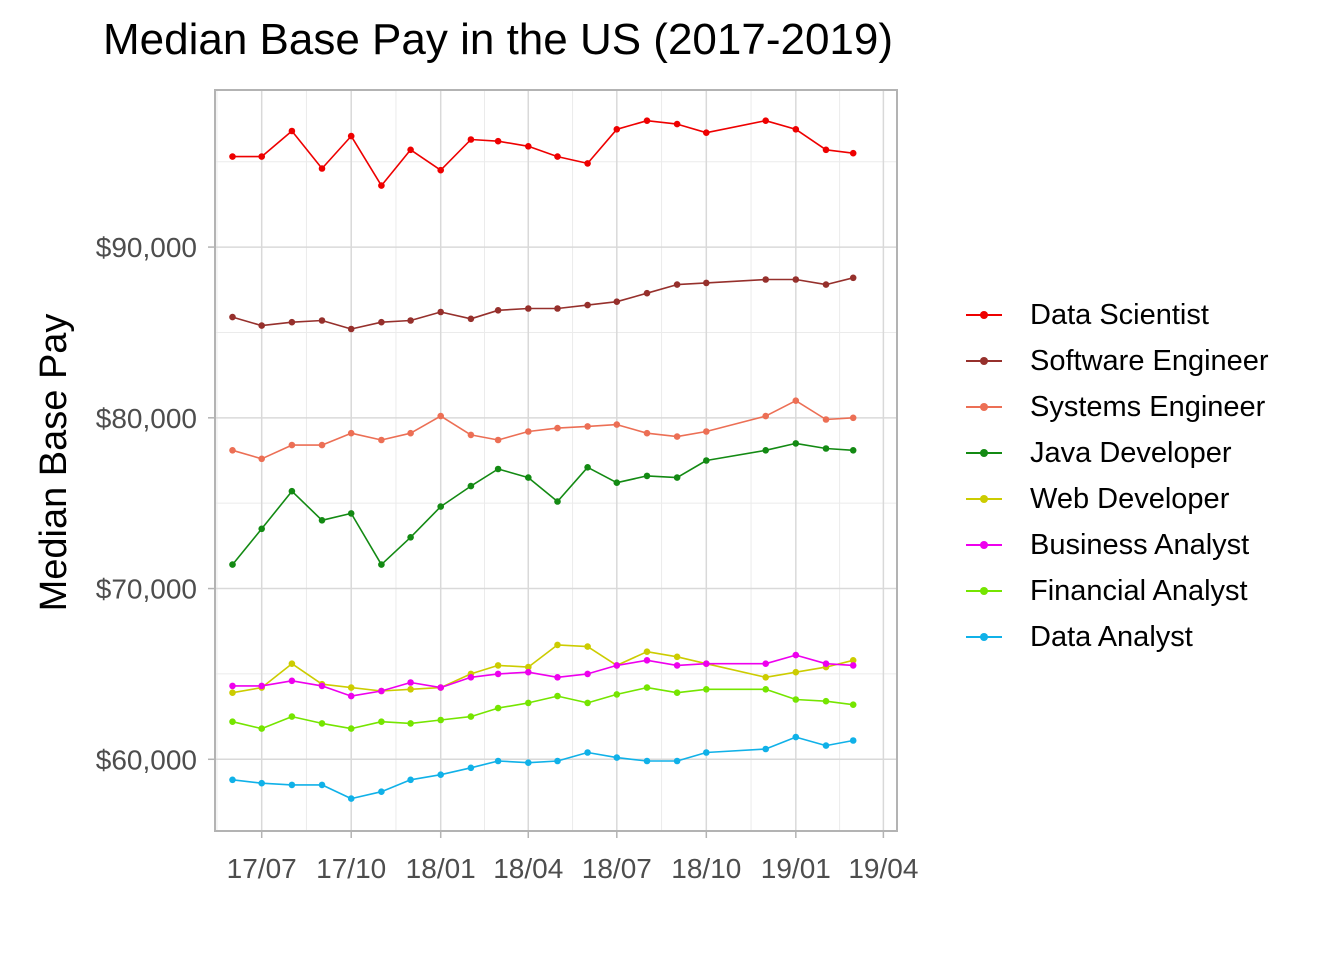 This screenshot has width=1344, height=960. I want to click on legend-key-data-analyst, so click(984, 637).